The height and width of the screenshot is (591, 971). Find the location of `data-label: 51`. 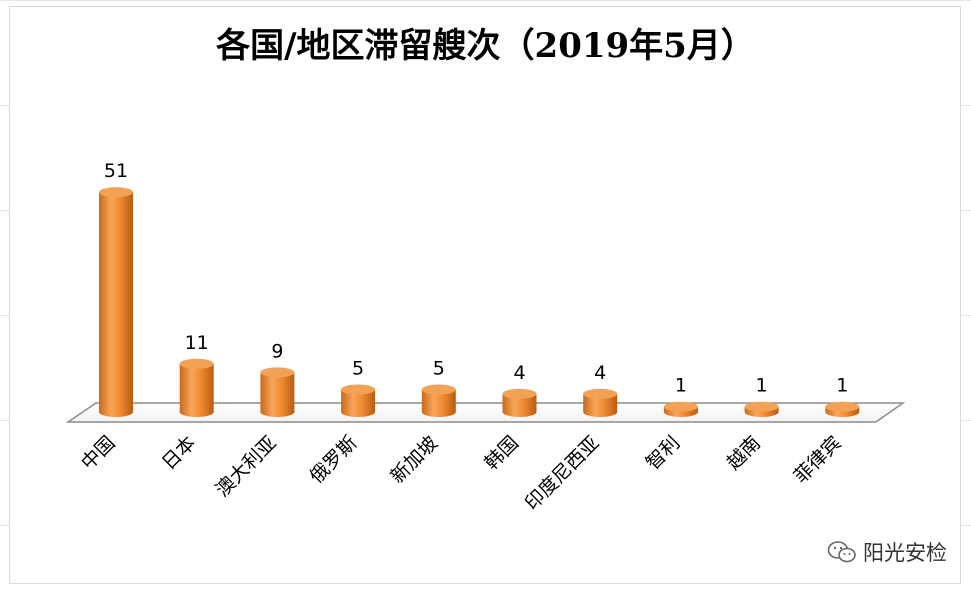

data-label: 51 is located at coordinates (116, 171).